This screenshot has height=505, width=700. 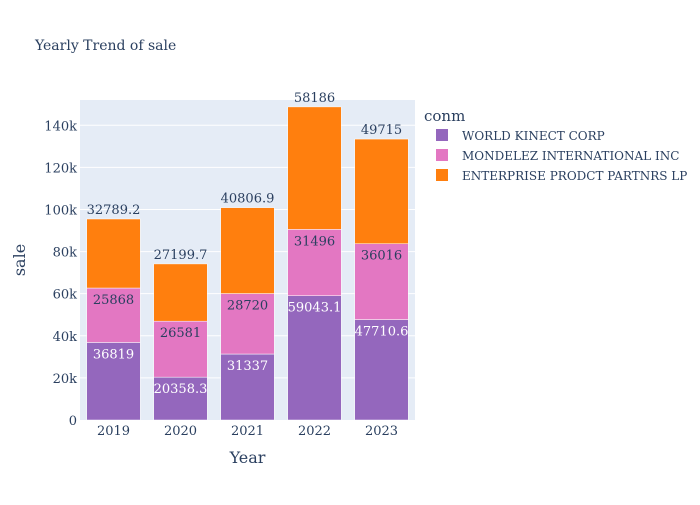 What do you see at coordinates (113, 354) in the screenshot?
I see `bar-value-label: 36819` at bounding box center [113, 354].